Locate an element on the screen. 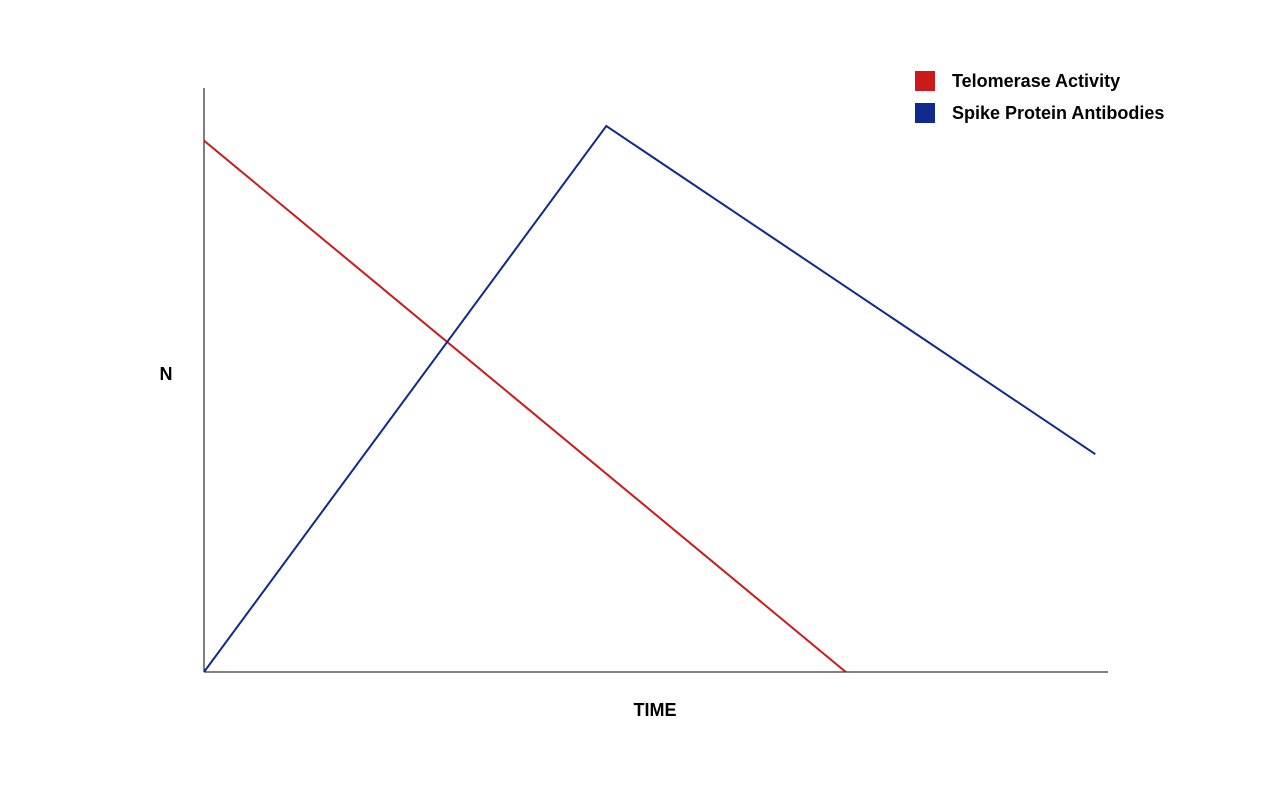 The image size is (1280, 808). legend-item-1: Telomerase Activity is located at coordinates (1017, 81).